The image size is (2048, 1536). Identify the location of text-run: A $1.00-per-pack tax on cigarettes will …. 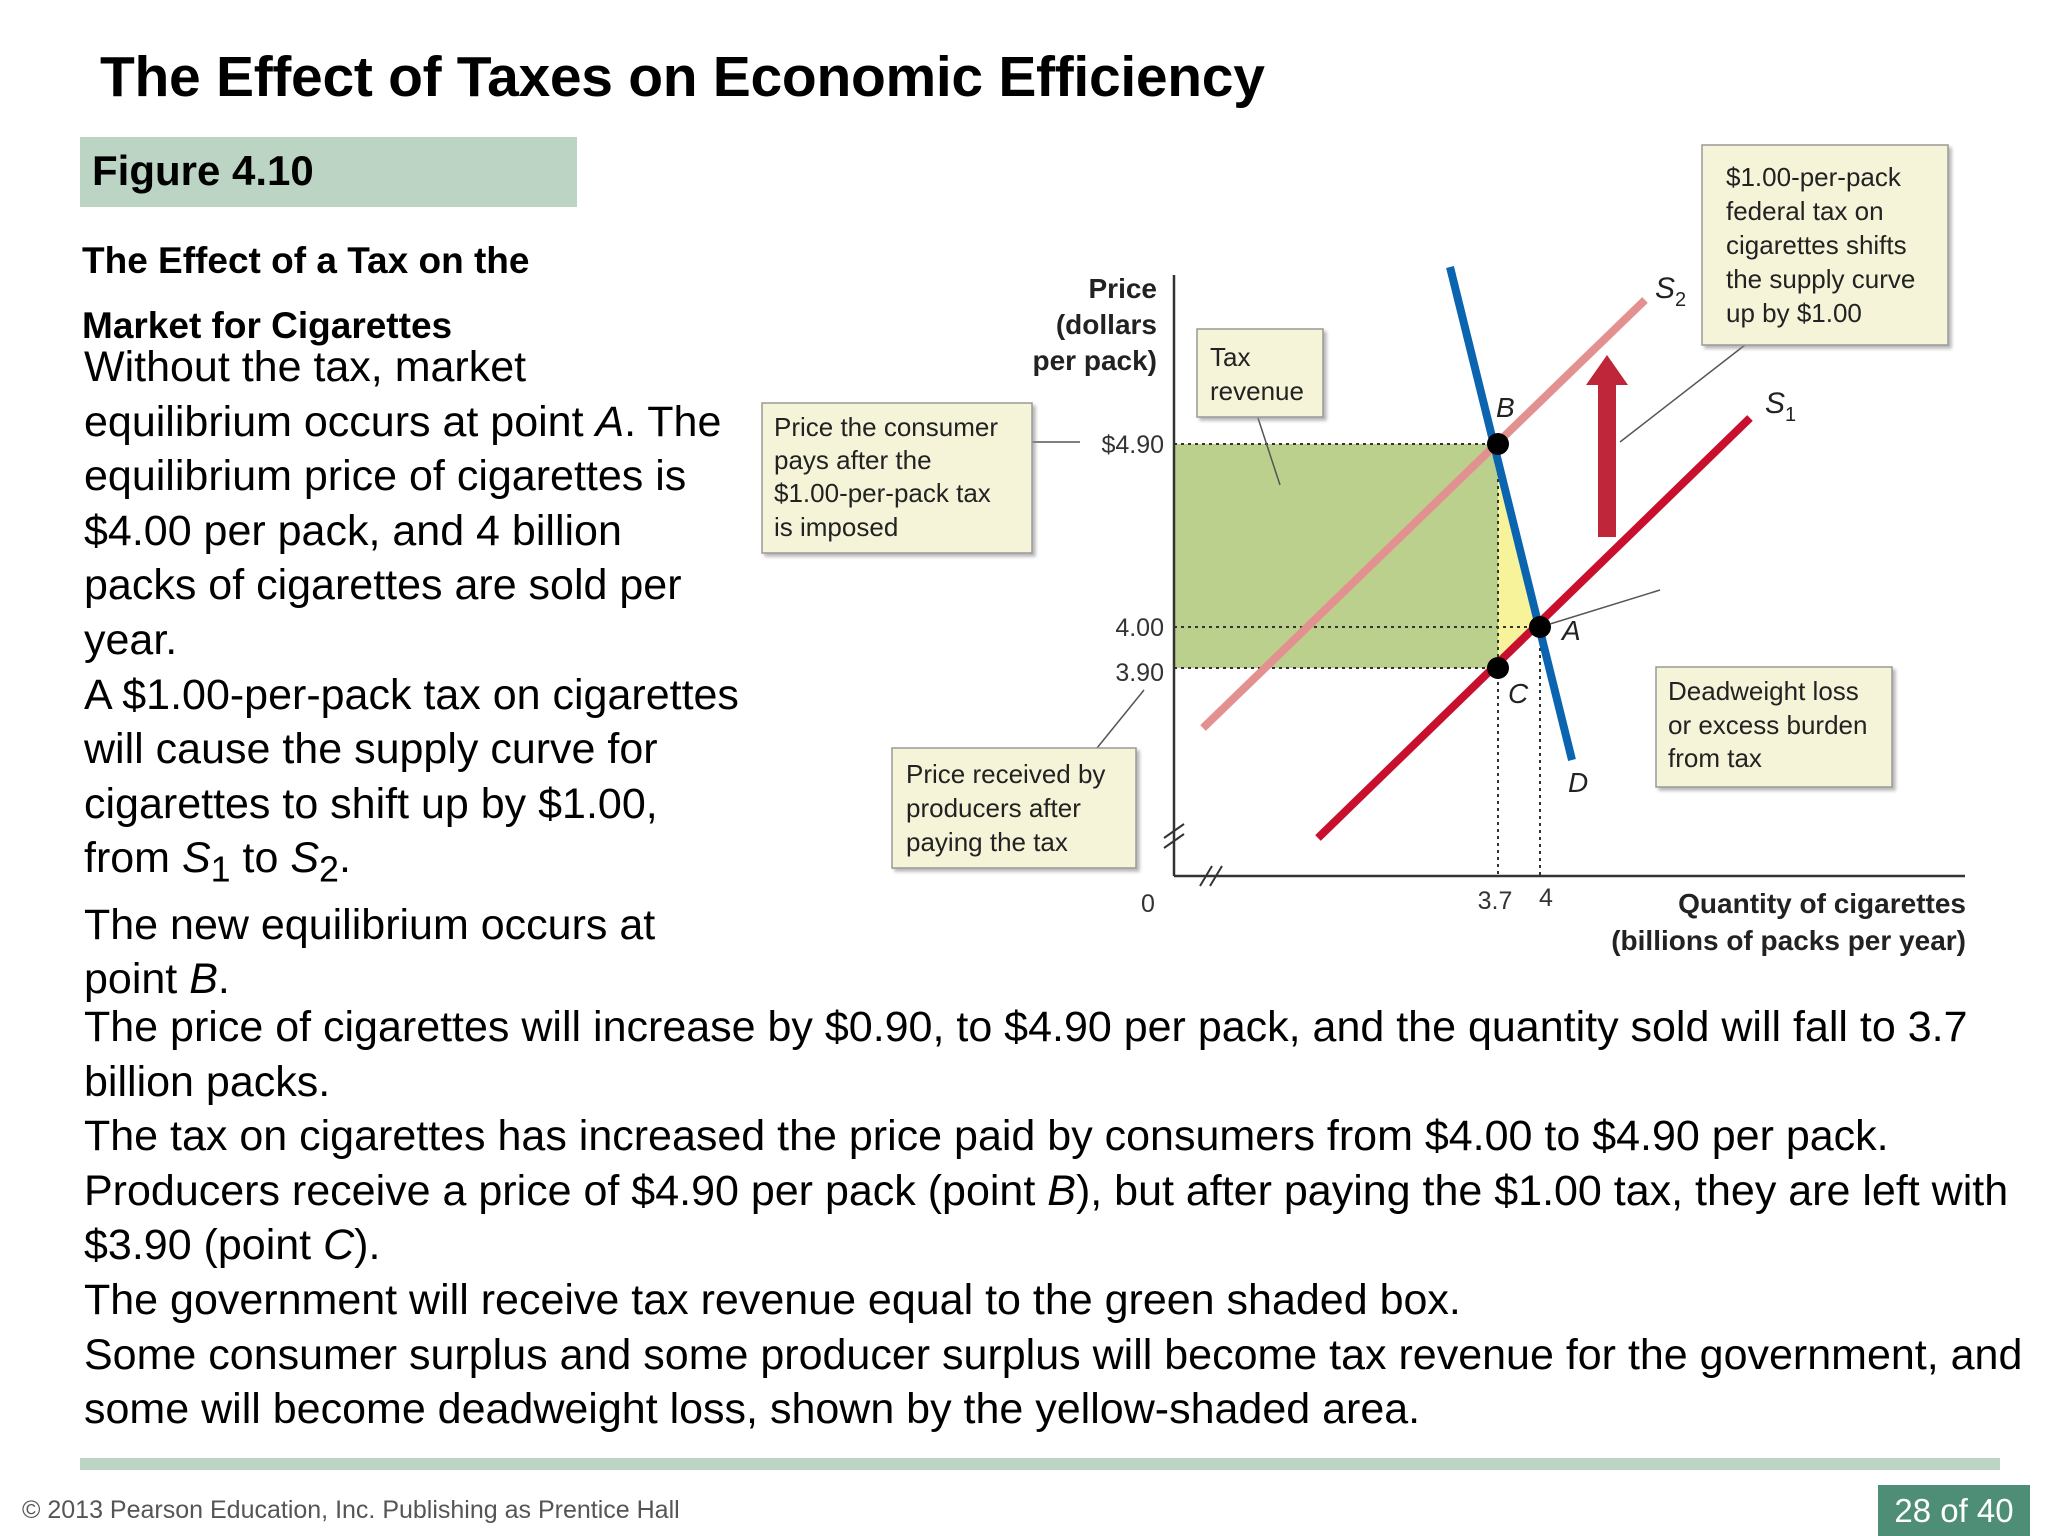
(411, 776).